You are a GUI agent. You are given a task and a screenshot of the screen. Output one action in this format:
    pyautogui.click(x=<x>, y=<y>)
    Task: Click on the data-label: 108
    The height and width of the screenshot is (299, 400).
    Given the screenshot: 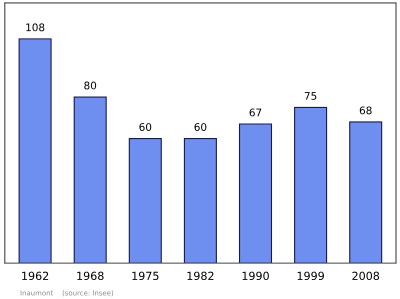 What is the action you would take?
    pyautogui.click(x=35, y=27)
    